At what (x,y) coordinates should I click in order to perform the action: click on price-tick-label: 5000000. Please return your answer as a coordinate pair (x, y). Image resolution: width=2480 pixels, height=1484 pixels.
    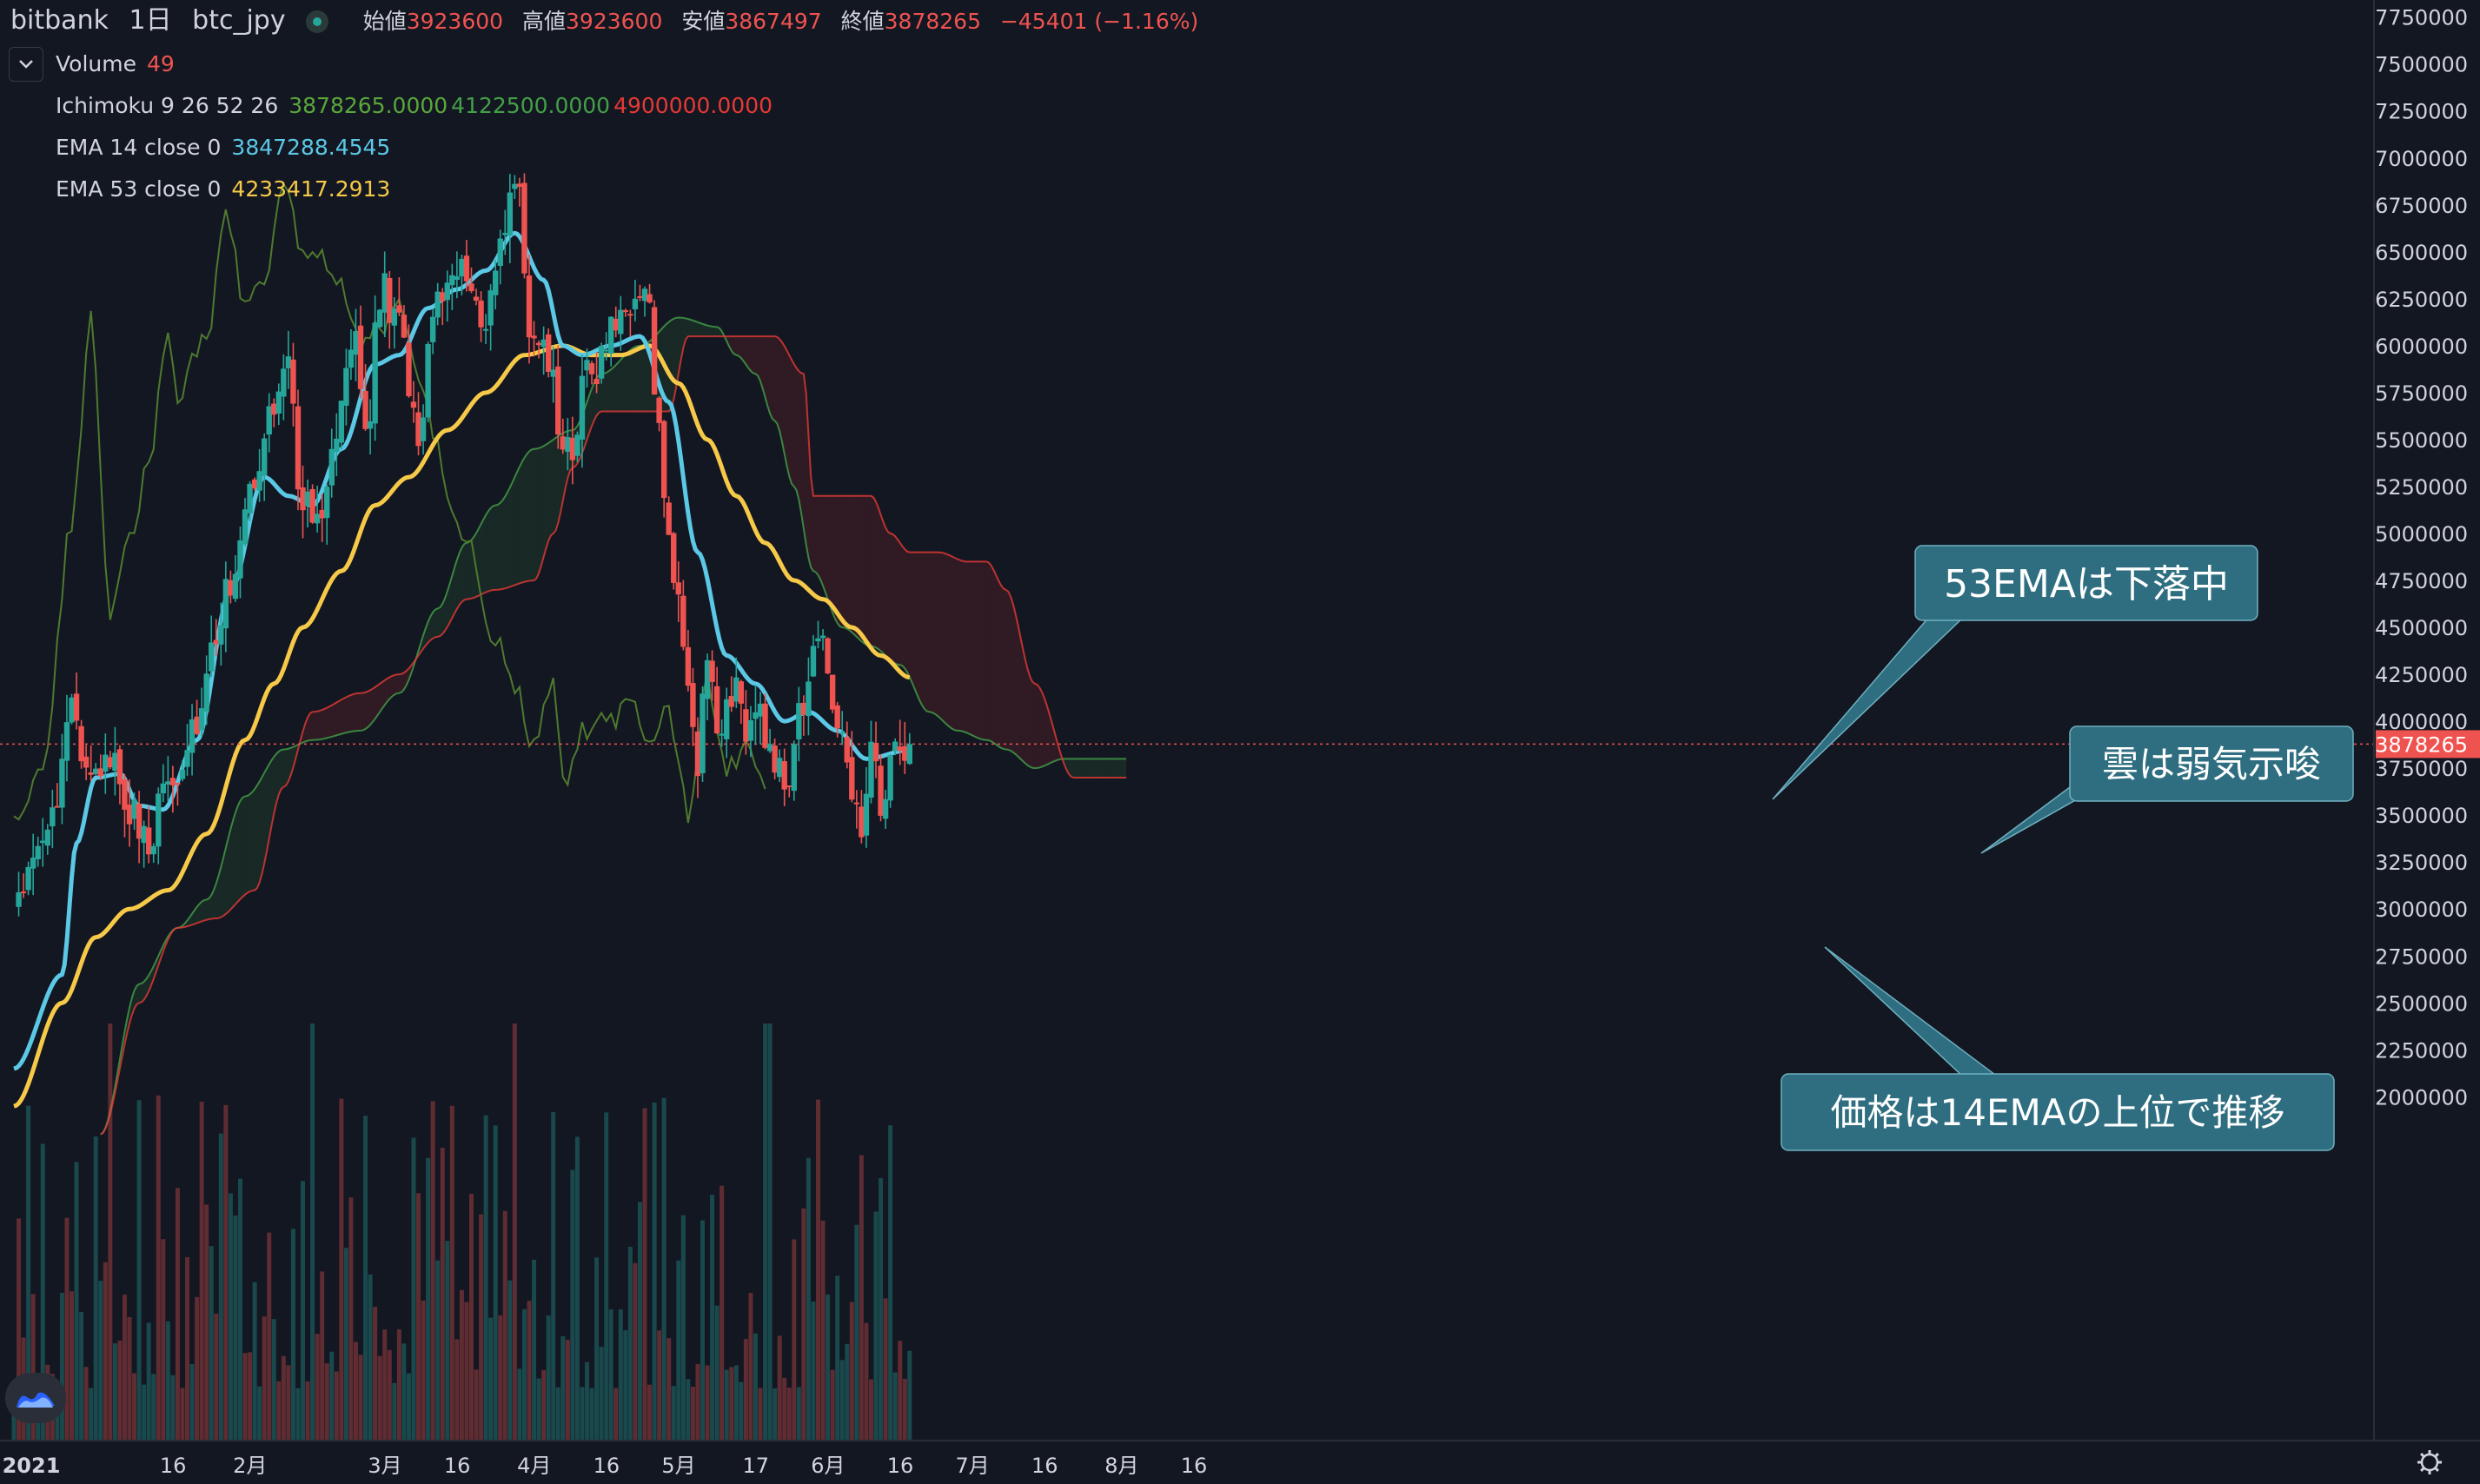
    Looking at the image, I should click on (2421, 534).